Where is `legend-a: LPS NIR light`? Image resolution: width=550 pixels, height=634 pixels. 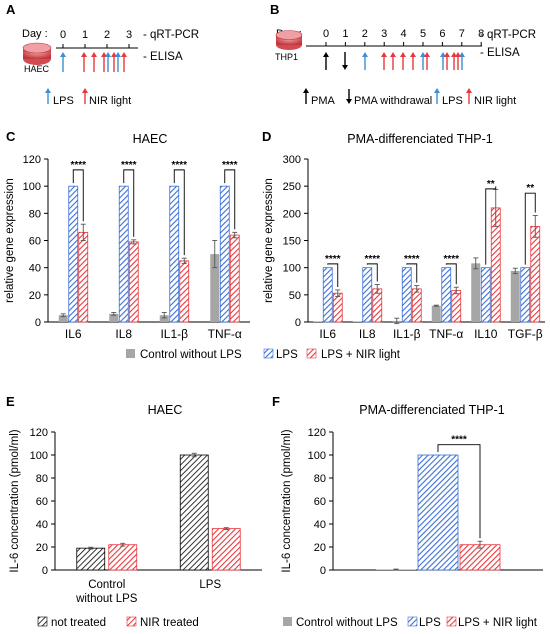
legend-a: LPS NIR light is located at coordinates (88, 97).